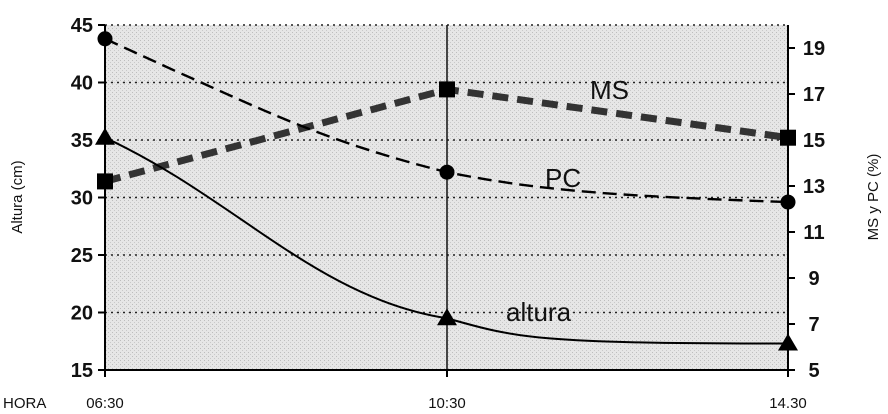  I want to click on annotation-altura: altura, so click(539, 312).